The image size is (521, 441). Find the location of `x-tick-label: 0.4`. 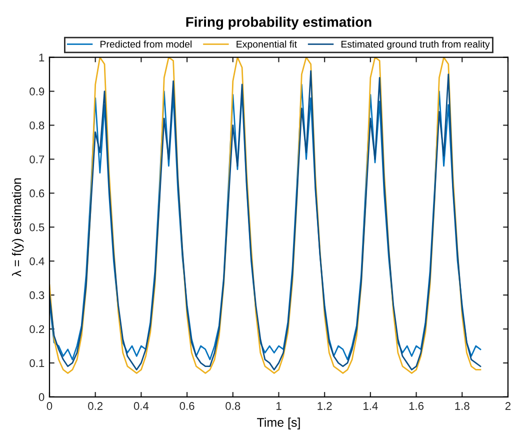

x-tick-label: 0.4 is located at coordinates (141, 406).